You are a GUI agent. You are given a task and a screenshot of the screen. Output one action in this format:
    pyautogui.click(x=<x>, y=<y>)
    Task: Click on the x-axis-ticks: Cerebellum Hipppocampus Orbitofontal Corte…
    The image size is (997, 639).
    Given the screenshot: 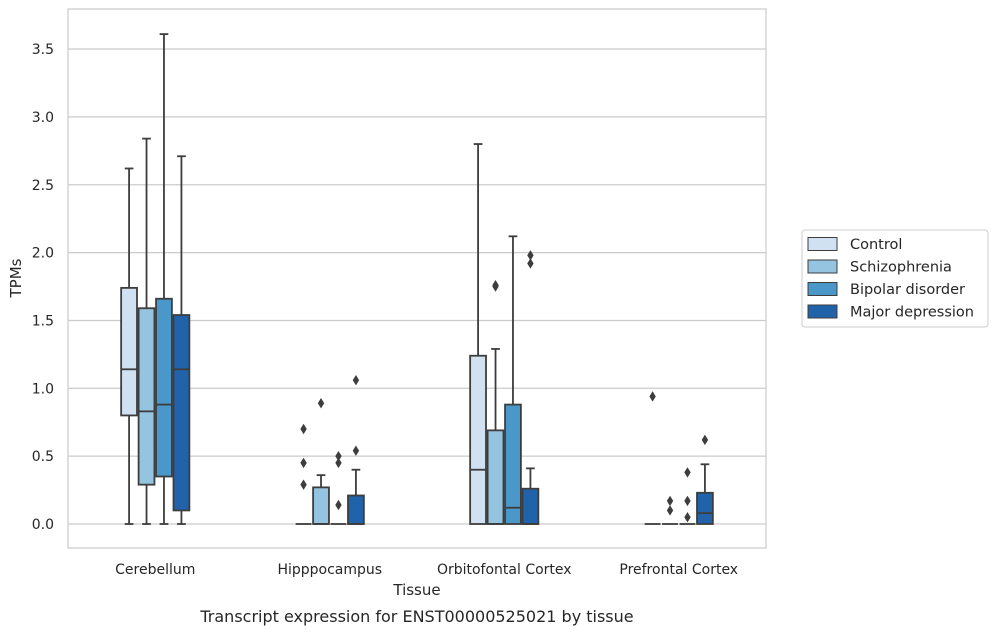 What is the action you would take?
    pyautogui.click(x=426, y=570)
    